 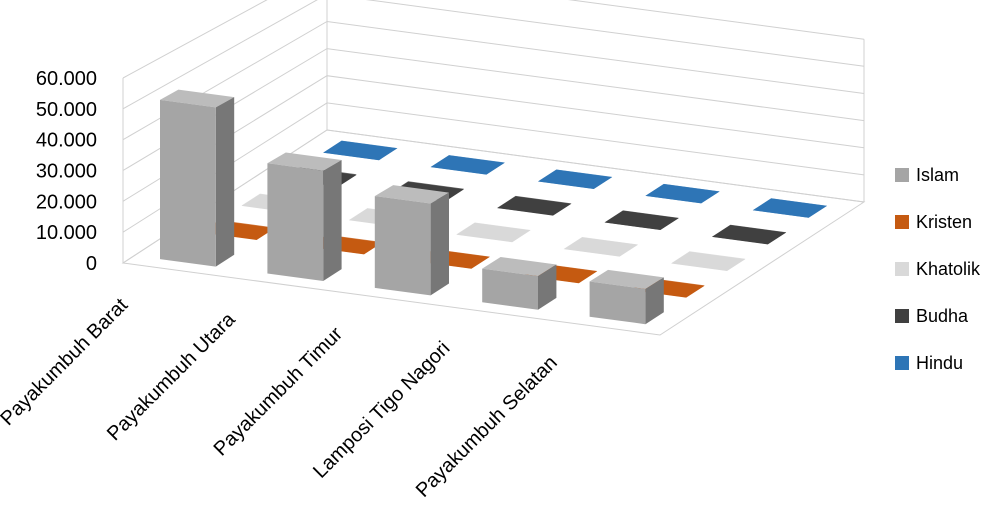 I want to click on gridline, so click(x=493, y=39).